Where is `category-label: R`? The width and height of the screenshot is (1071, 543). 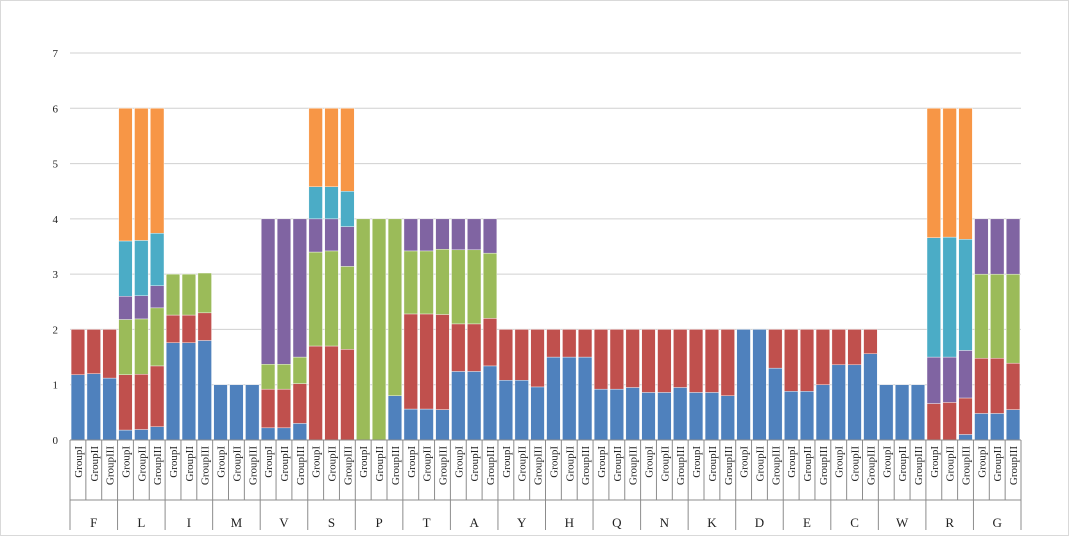
category-label: R is located at coordinates (949, 522).